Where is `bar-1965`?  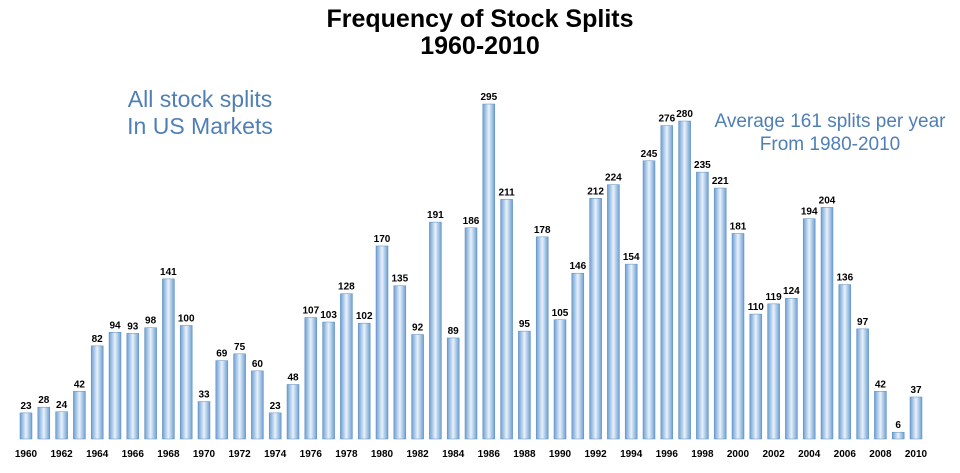
bar-1965 is located at coordinates (115, 386).